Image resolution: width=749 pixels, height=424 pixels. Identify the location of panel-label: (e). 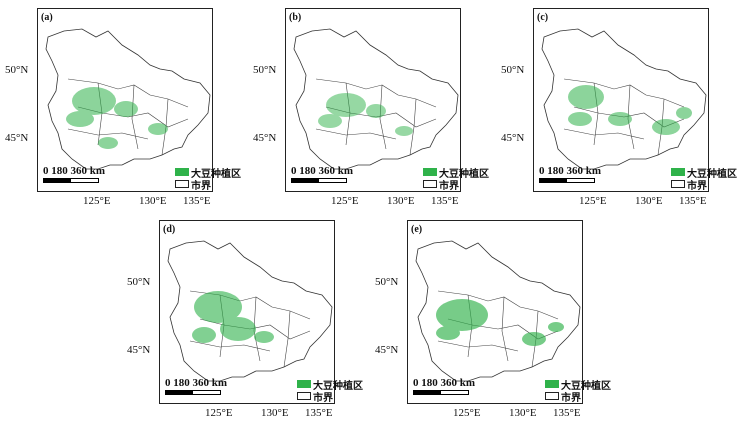
(417, 229).